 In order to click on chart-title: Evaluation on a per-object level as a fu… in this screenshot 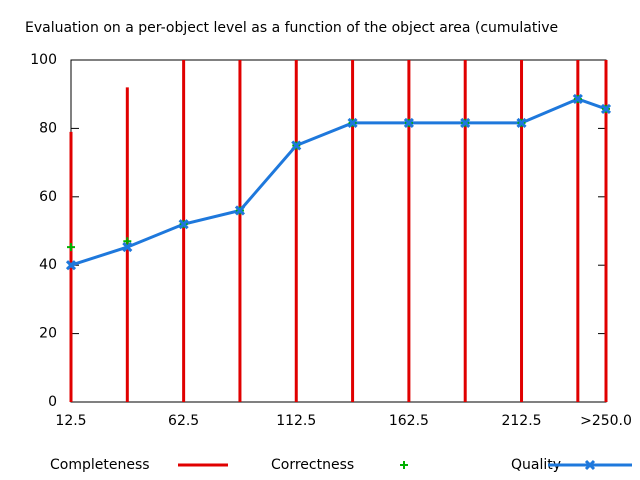, I will do `click(291, 28)`.